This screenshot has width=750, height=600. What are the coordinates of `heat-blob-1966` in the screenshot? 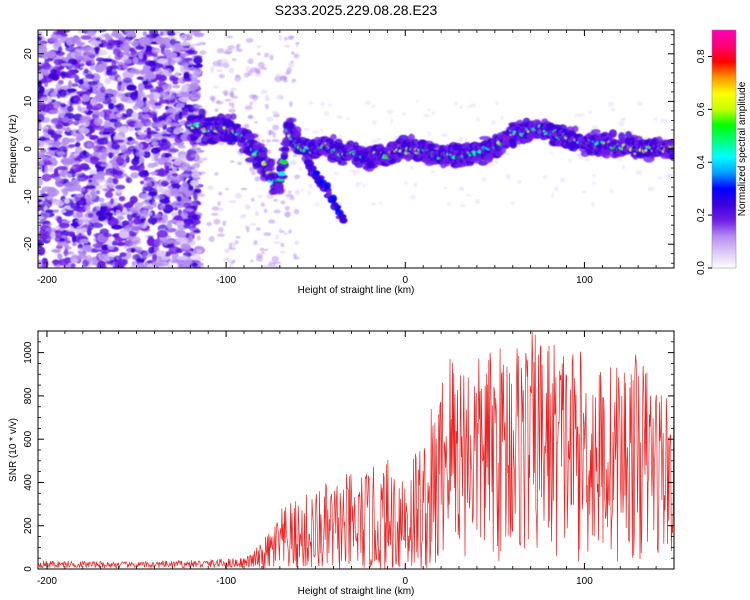 It's located at (277, 237).